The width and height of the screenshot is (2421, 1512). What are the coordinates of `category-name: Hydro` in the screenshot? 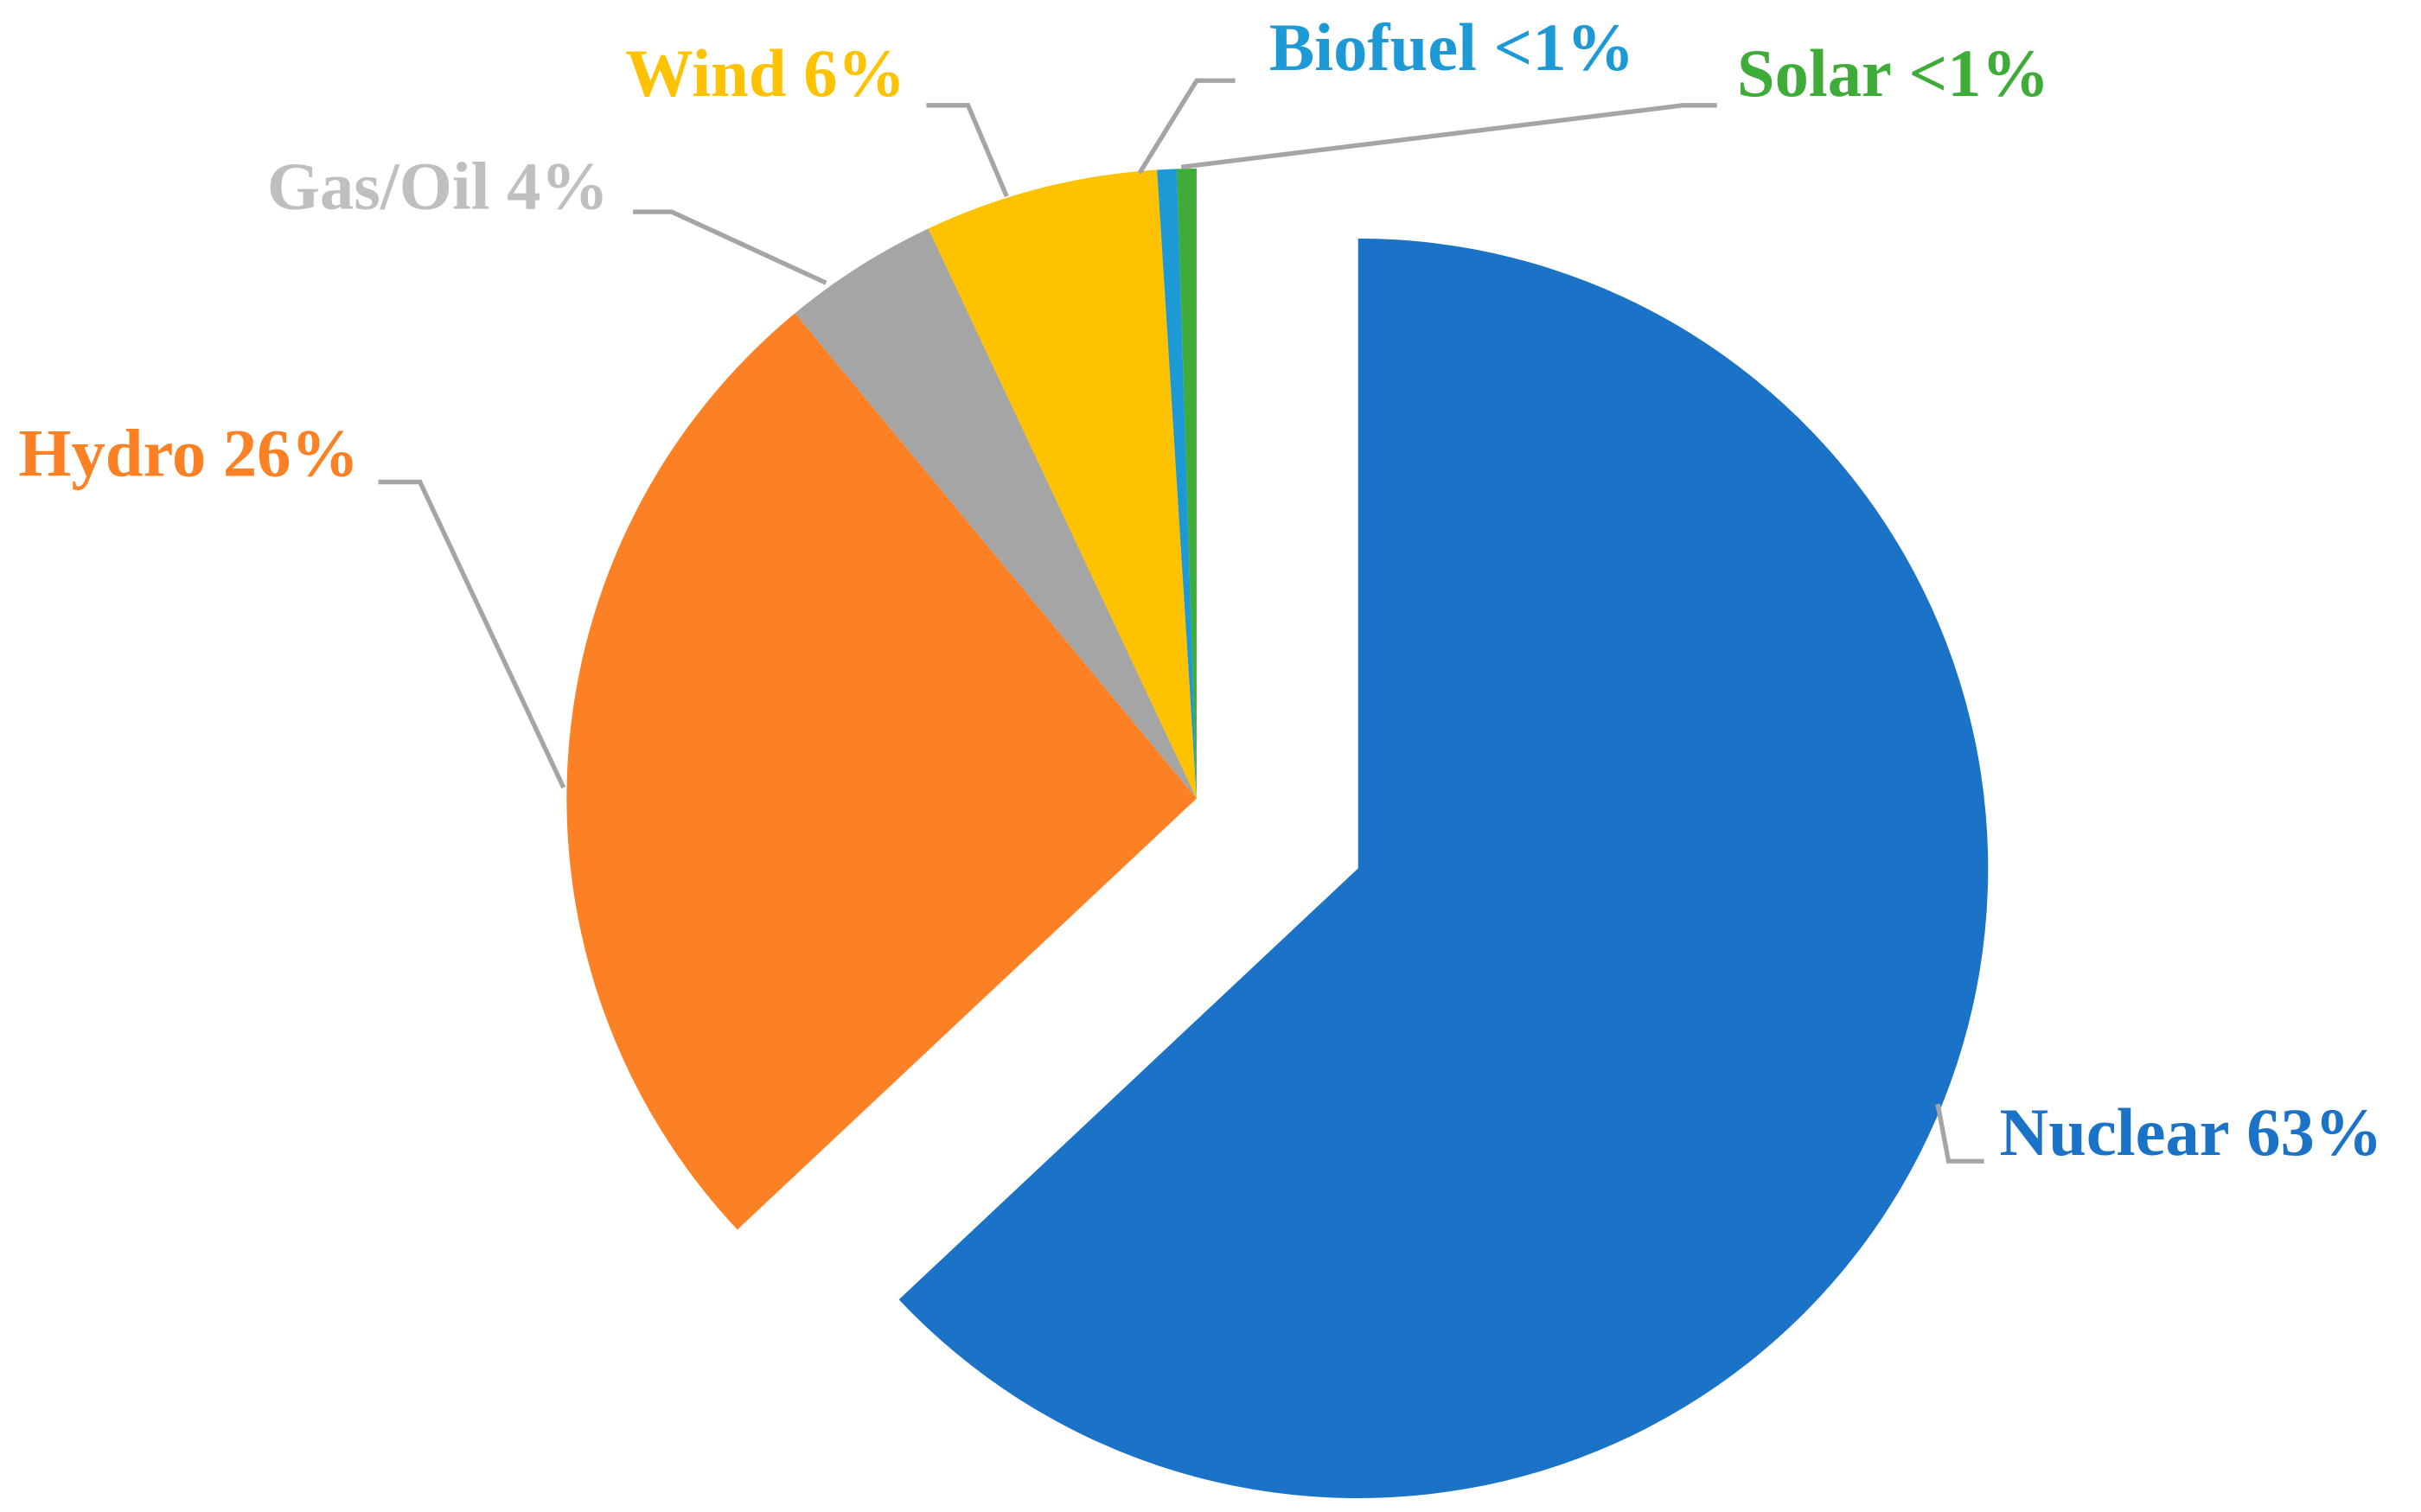 It's located at (112, 453).